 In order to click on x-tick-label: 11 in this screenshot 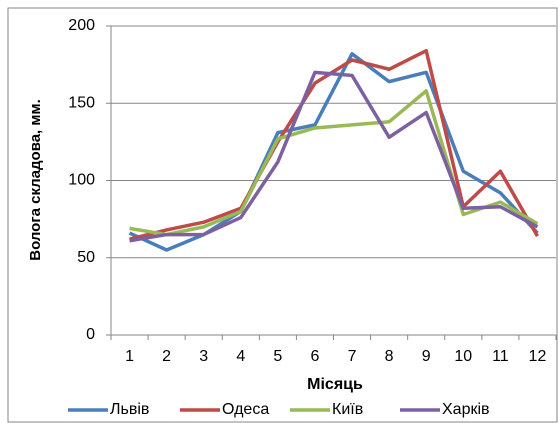, I will do `click(500, 356)`.